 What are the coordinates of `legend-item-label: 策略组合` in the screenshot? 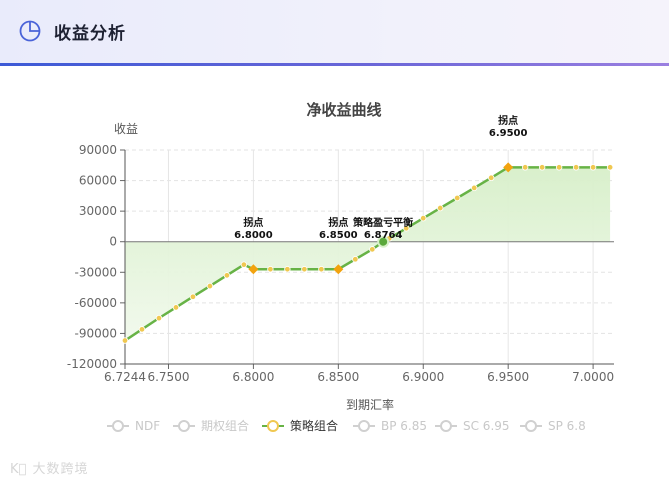 It's located at (314, 425).